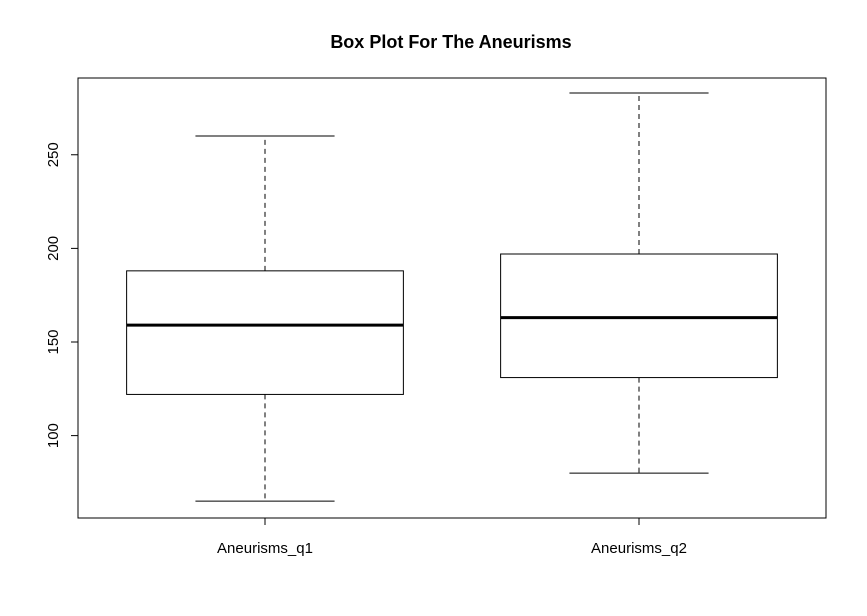 The width and height of the screenshot is (867, 616). I want to click on y-tick-label: 150, so click(53, 341).